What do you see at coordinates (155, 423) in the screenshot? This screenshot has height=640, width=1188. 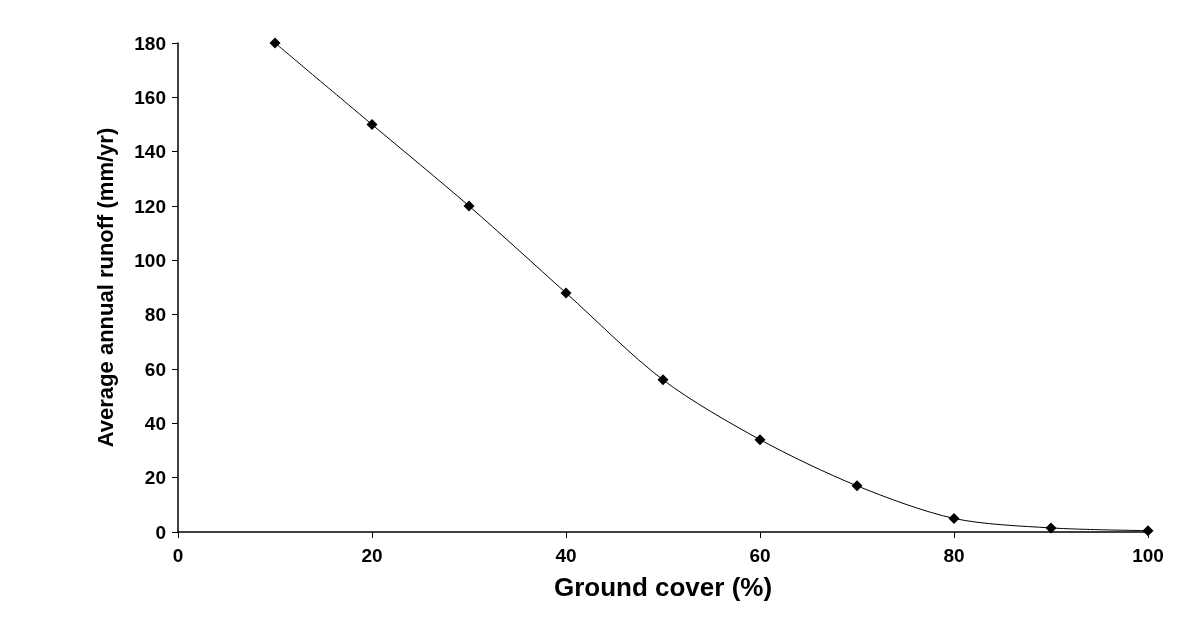 I see `y-tick-label: 40` at bounding box center [155, 423].